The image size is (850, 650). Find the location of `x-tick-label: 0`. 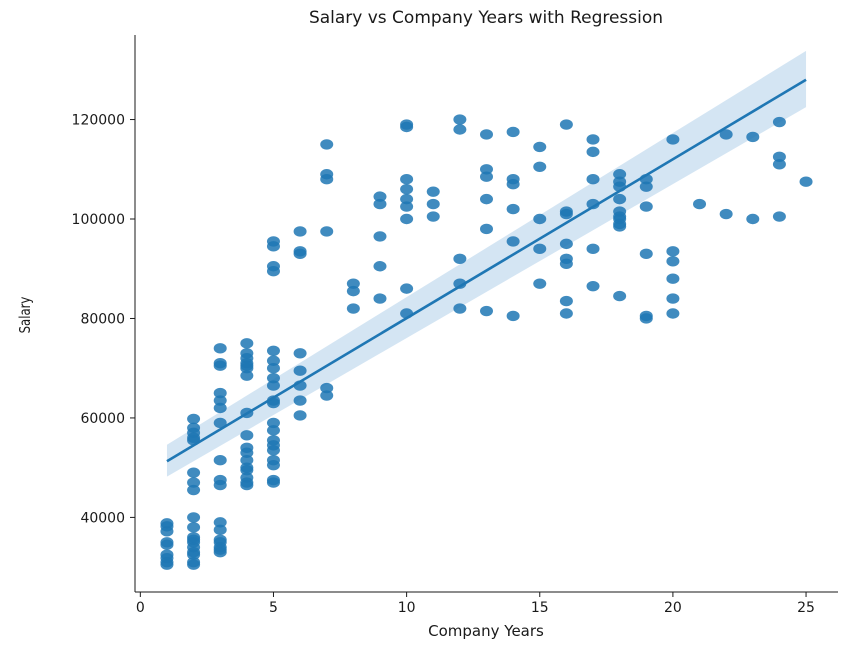

x-tick-label: 0 is located at coordinates (140, 608).